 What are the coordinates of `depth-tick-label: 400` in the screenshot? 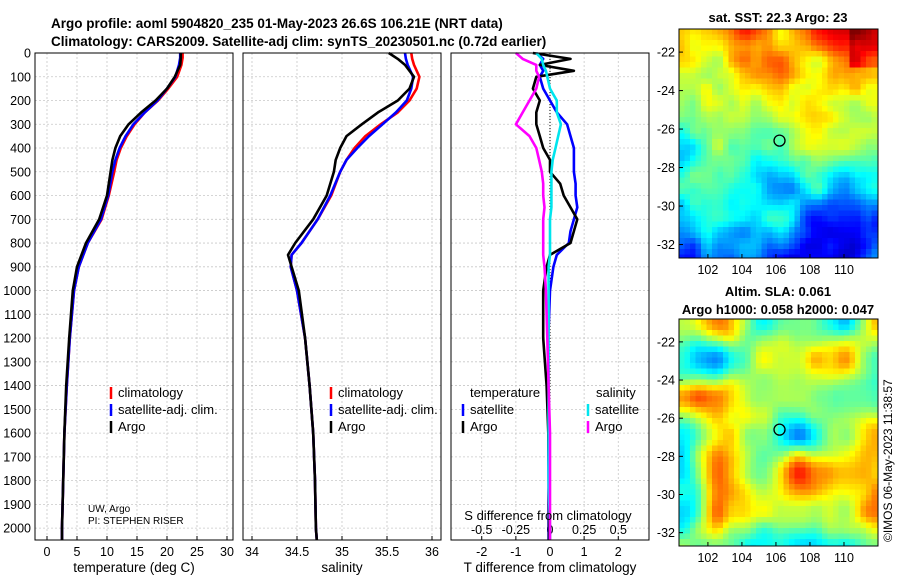 It's located at (20, 149).